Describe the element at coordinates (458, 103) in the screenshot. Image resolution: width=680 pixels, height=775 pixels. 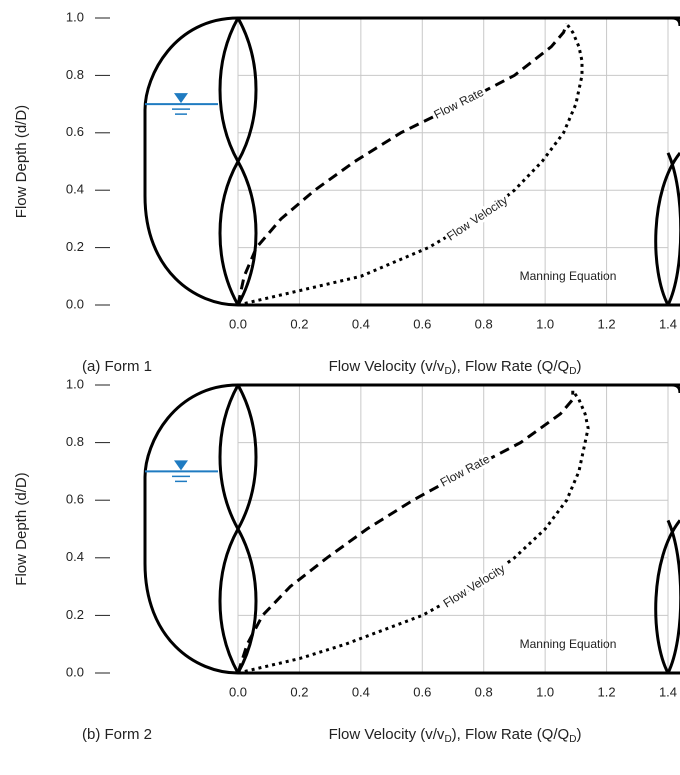
I see `curve-label: Flow Rate` at that location.